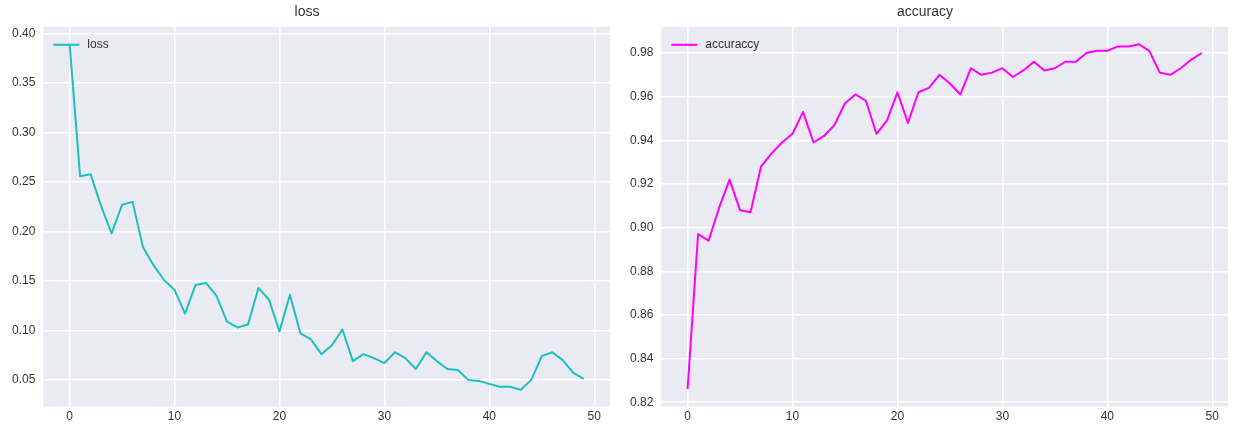 The width and height of the screenshot is (1236, 431). I want to click on y-tick-label: 0.86, so click(642, 314).